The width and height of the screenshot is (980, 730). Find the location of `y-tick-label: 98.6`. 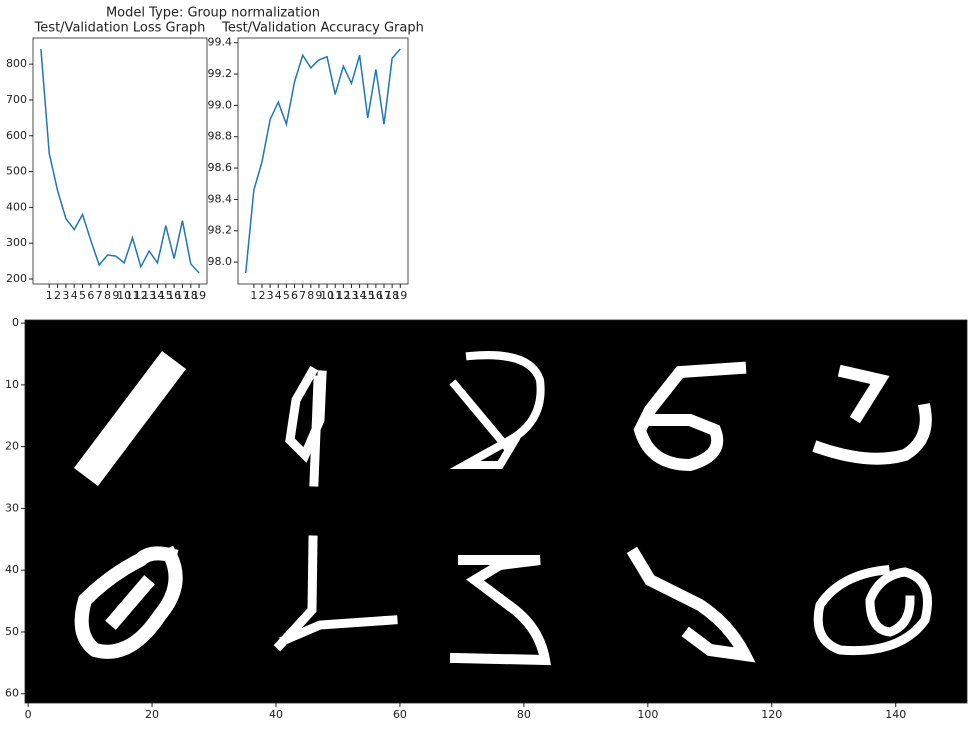

y-tick-label: 98.6 is located at coordinates (220, 167).